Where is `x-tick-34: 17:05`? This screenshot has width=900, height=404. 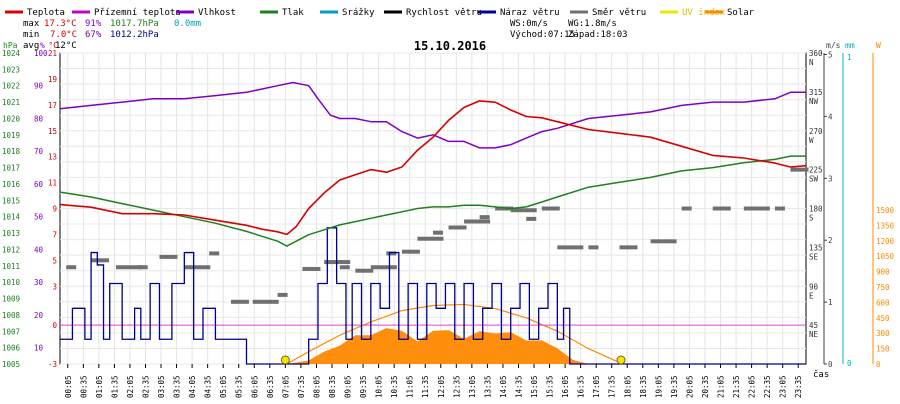
x-tick-34: 17:05 is located at coordinates (596, 386).